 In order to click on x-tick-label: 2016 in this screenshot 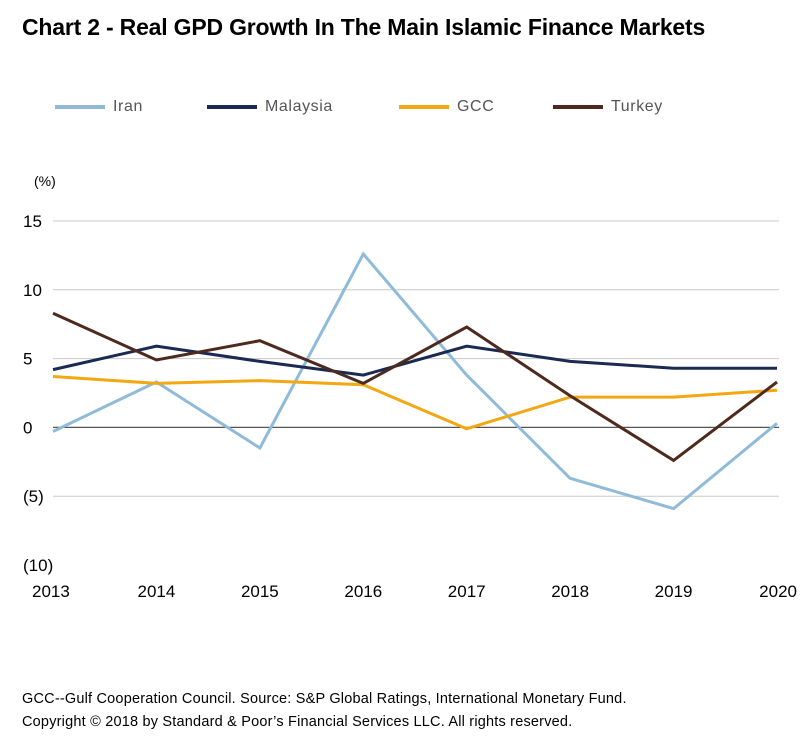, I will do `click(363, 591)`.